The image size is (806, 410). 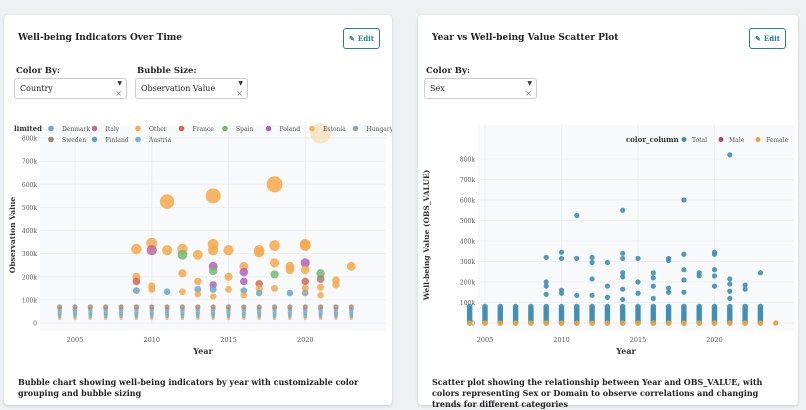 I want to click on x-tick-label: 2020, so click(x=714, y=340).